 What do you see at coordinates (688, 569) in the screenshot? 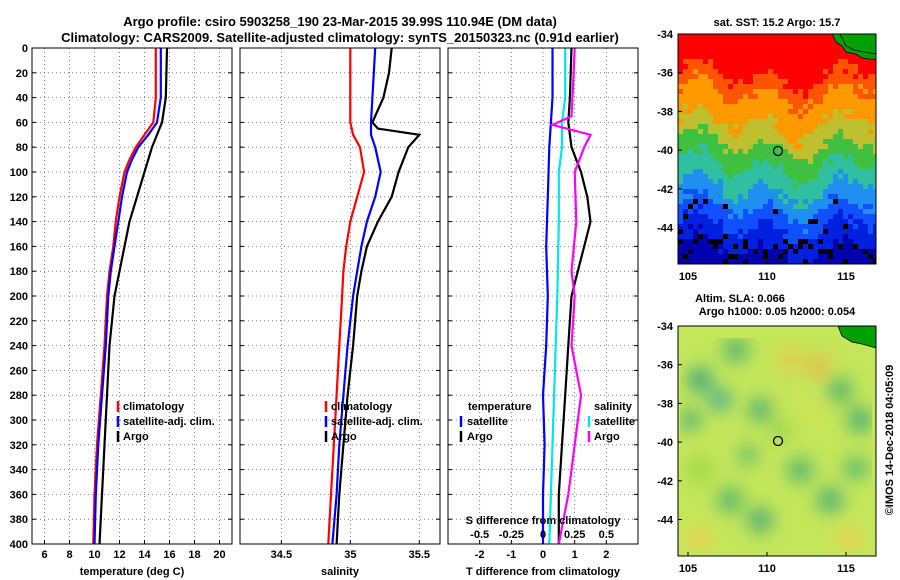
I see `map-lon-label: 105` at bounding box center [688, 569].